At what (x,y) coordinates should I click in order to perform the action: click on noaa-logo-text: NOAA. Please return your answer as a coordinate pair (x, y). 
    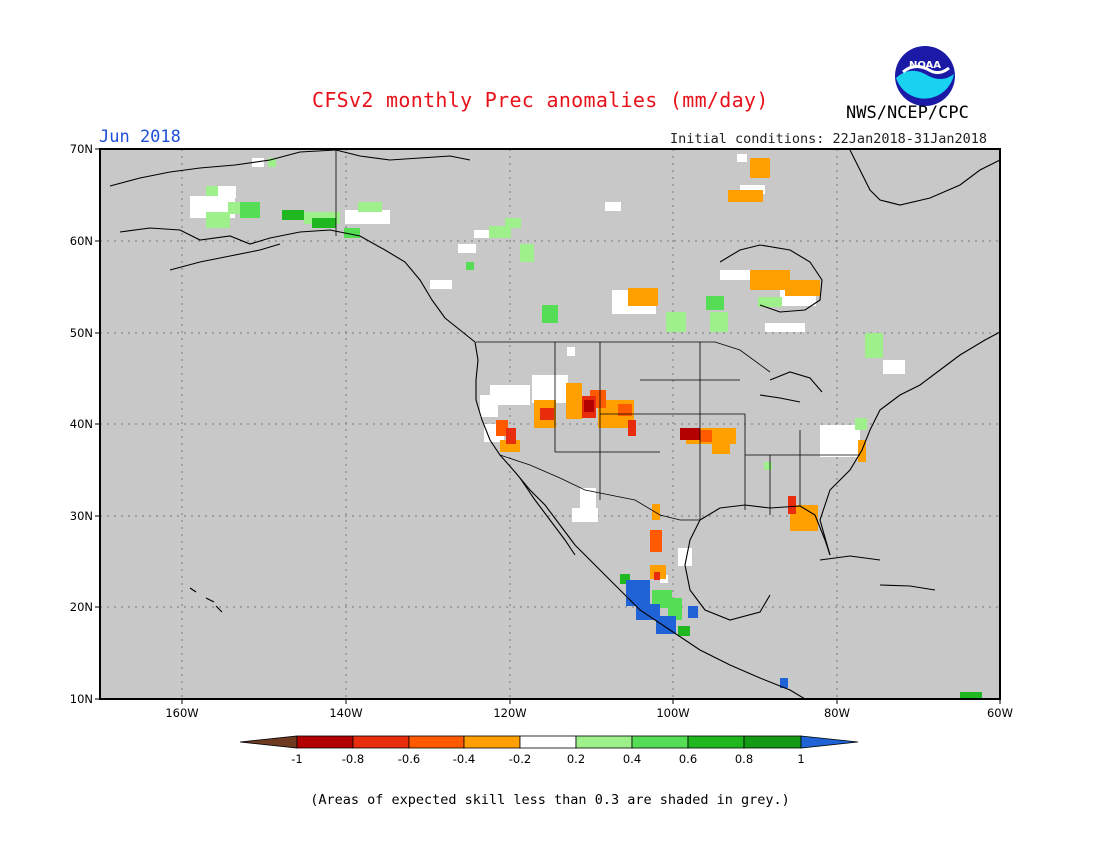
    Looking at the image, I should click on (925, 65).